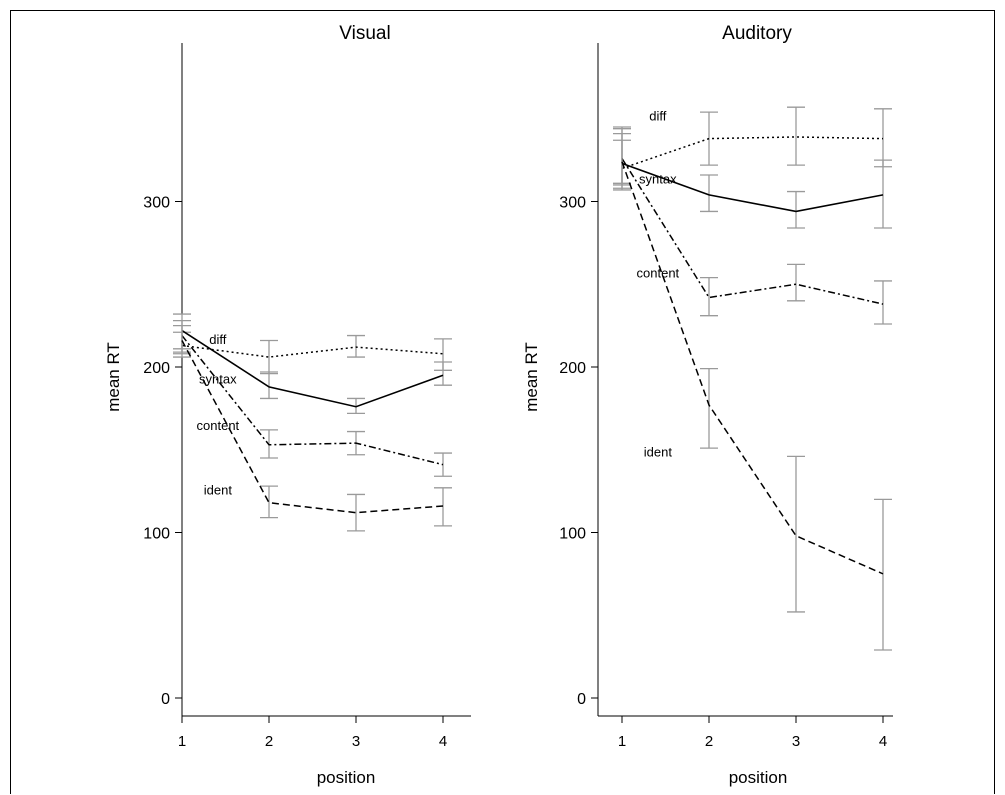  Describe the element at coordinates (364, 33) in the screenshot. I see `chart-title: Visual` at that location.